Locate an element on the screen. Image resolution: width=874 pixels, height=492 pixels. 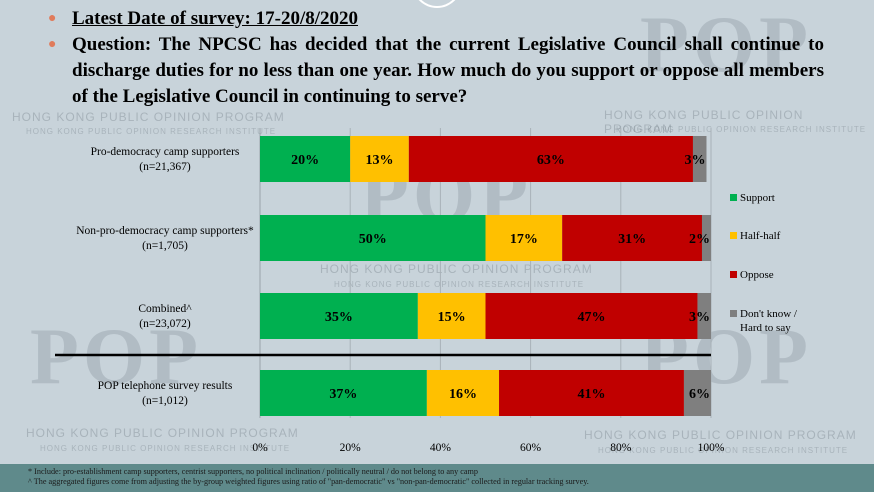
x-tick-label: 60% is located at coordinates (531, 448).